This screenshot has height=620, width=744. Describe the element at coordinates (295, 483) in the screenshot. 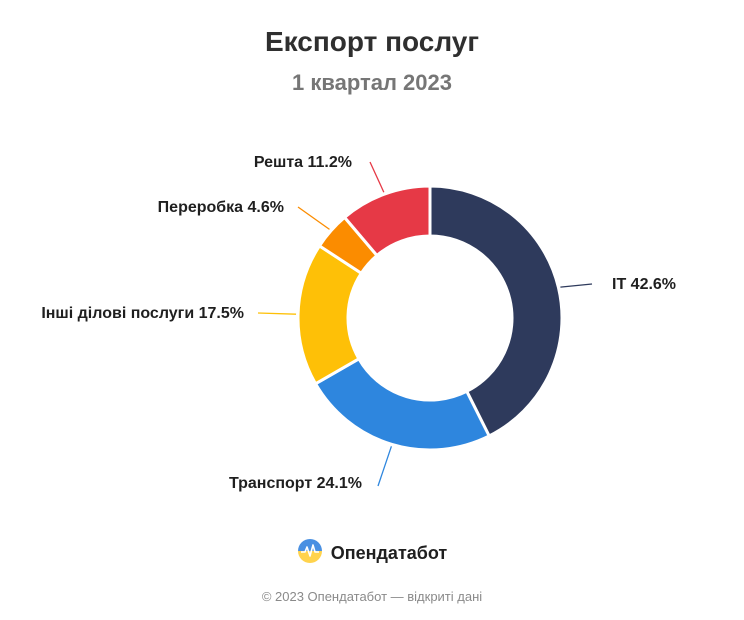

I see `slice-label-2: Транспорт 24.1%` at that location.